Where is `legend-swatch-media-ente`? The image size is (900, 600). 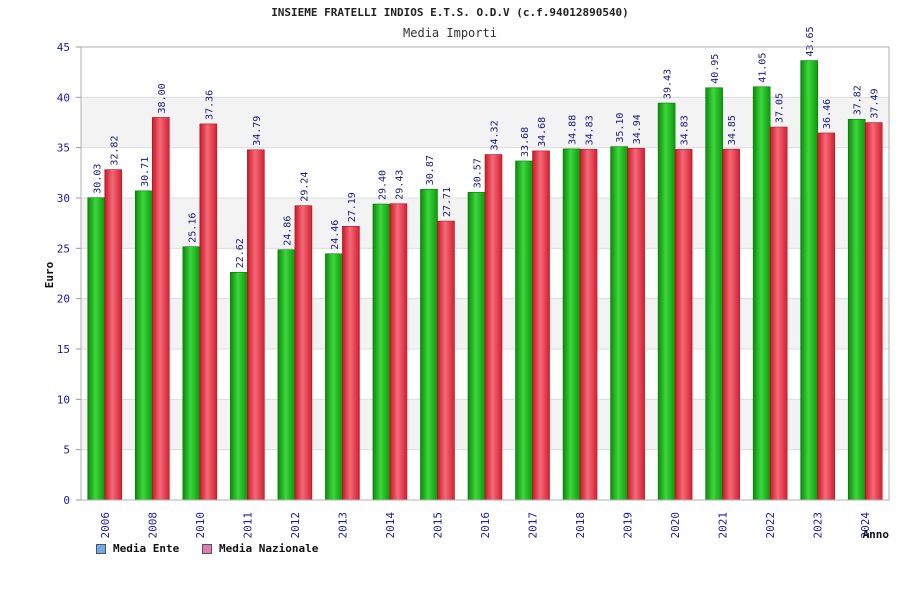 legend-swatch-media-ente is located at coordinates (101, 548).